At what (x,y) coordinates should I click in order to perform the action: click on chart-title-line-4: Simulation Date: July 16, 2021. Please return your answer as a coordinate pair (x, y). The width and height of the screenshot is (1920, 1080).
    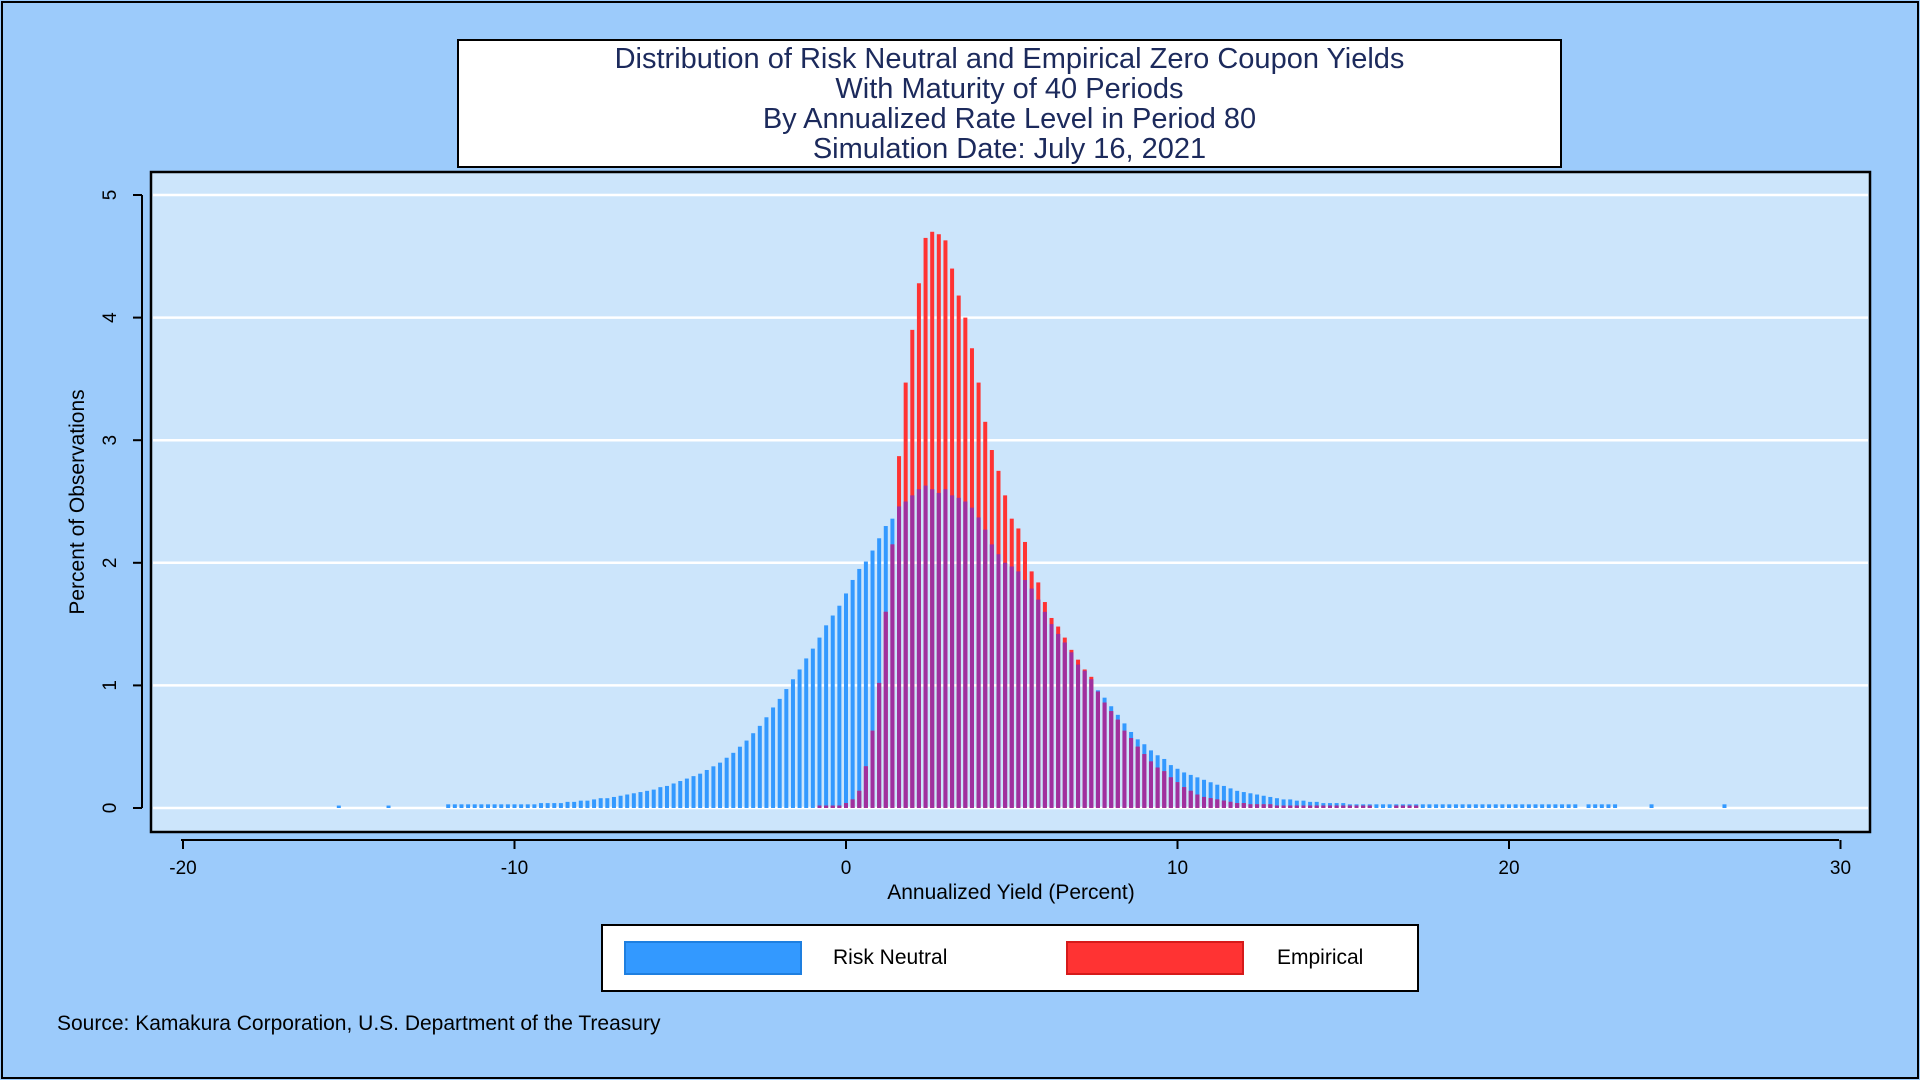
    Looking at the image, I should click on (1009, 148).